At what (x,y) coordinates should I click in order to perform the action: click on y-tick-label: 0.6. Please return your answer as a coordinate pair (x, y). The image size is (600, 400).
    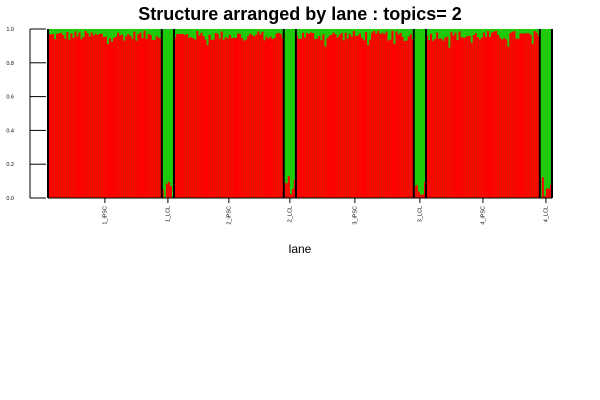
    Looking at the image, I should click on (10, 98).